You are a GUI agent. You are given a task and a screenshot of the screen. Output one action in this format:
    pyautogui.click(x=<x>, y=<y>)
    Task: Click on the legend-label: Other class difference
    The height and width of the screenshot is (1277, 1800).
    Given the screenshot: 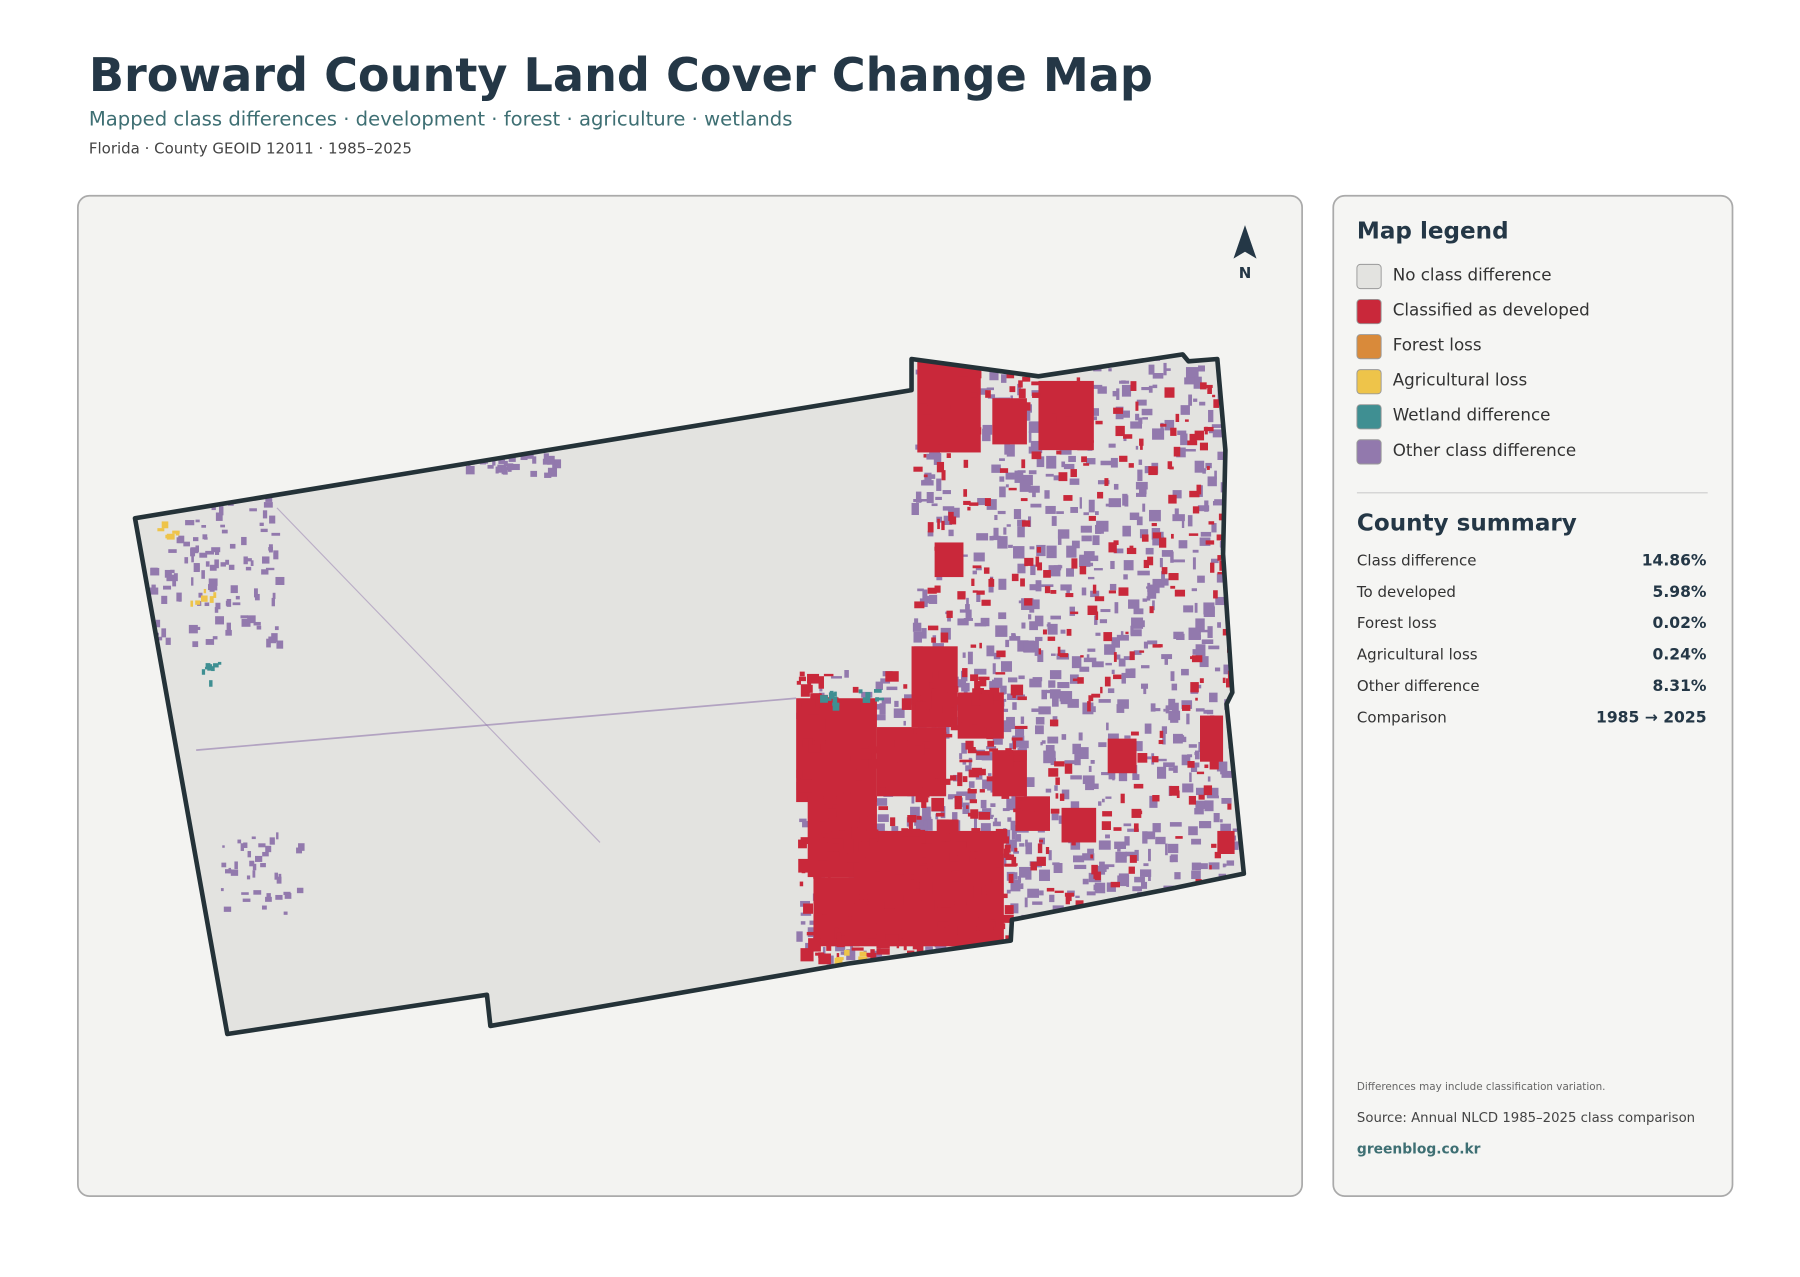 What is the action you would take?
    pyautogui.click(x=1485, y=450)
    